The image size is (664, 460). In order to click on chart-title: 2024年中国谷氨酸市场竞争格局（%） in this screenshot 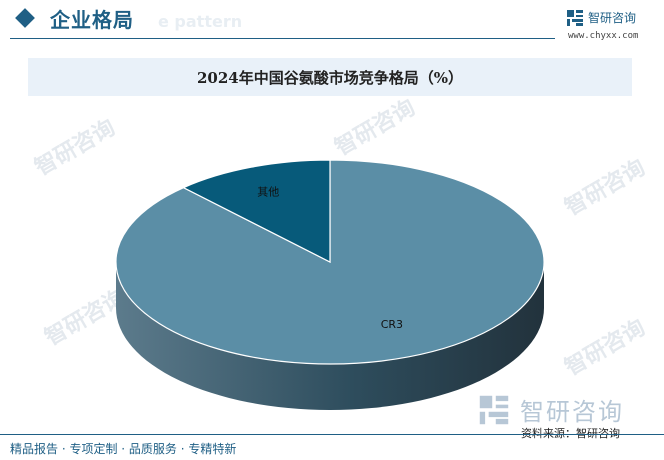, I will do `click(329, 78)`.